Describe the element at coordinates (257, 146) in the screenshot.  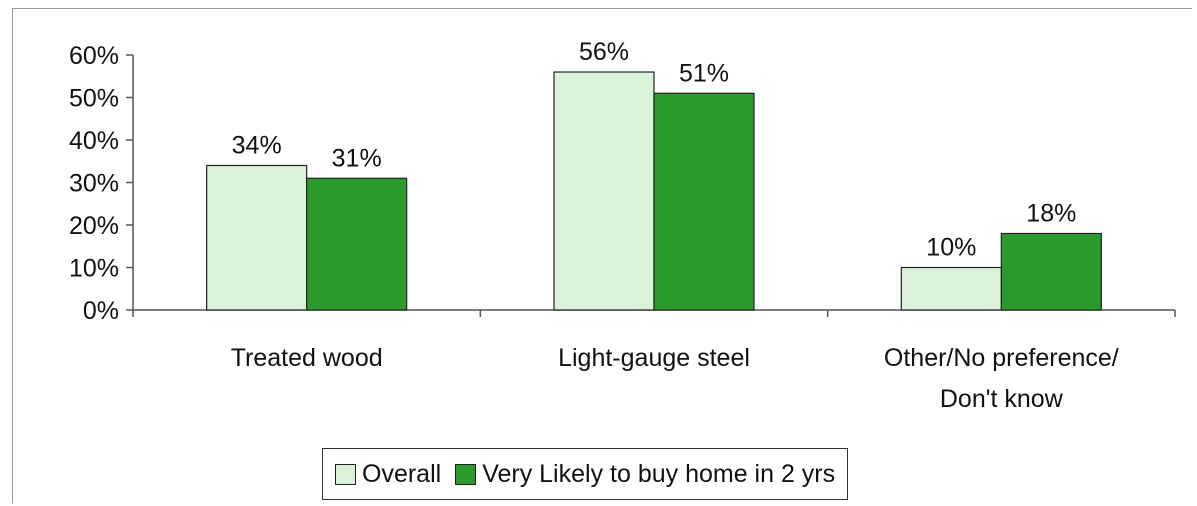
I see `data-label: 34%` at that location.